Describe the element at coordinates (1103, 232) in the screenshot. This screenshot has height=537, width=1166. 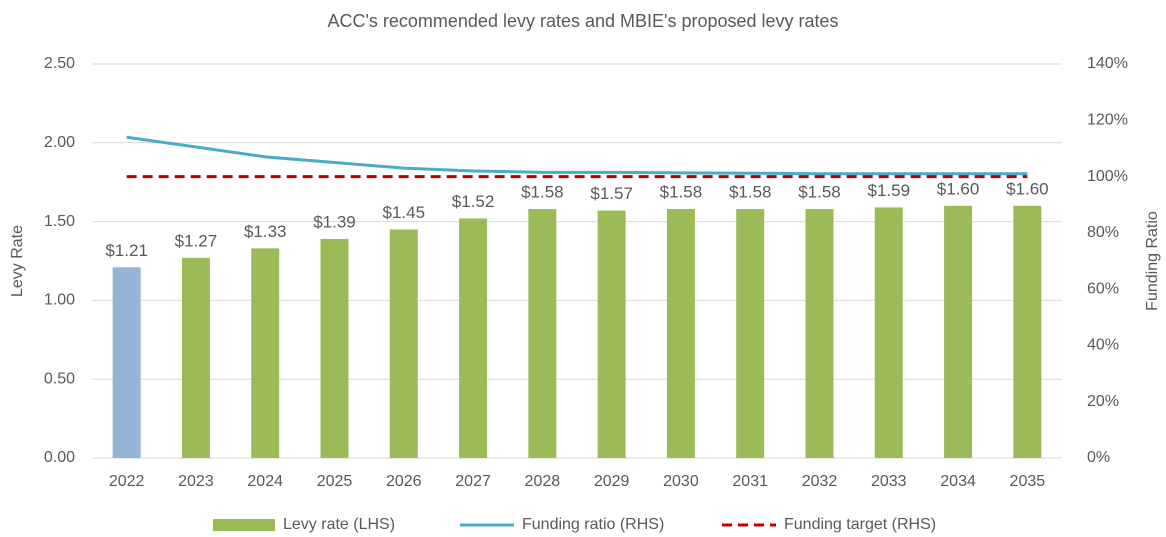
I see `y2-tick-label: 80%` at that location.